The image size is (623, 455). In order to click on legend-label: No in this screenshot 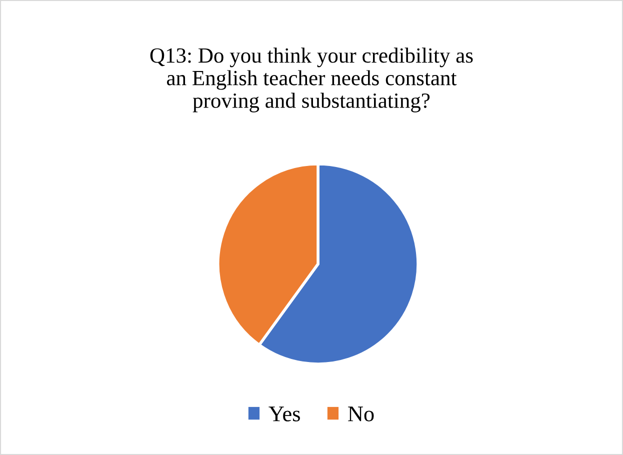, I will do `click(361, 414)`.